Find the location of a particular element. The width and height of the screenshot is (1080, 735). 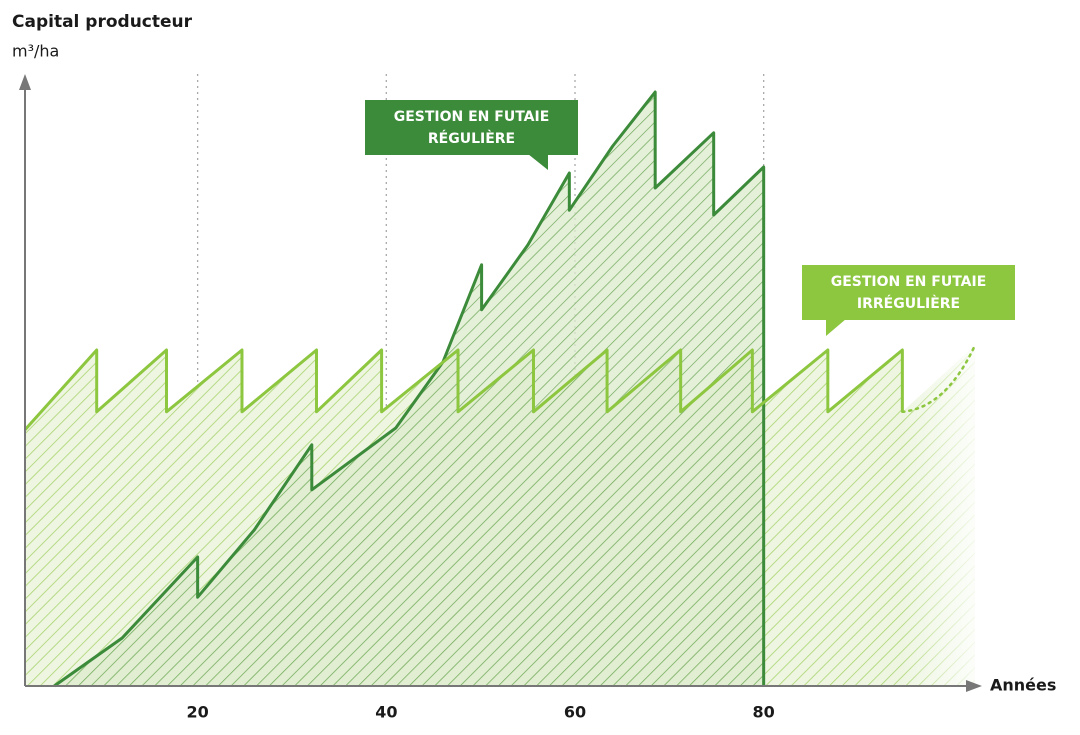

y-axis-label: m³/ha is located at coordinates (35, 51).